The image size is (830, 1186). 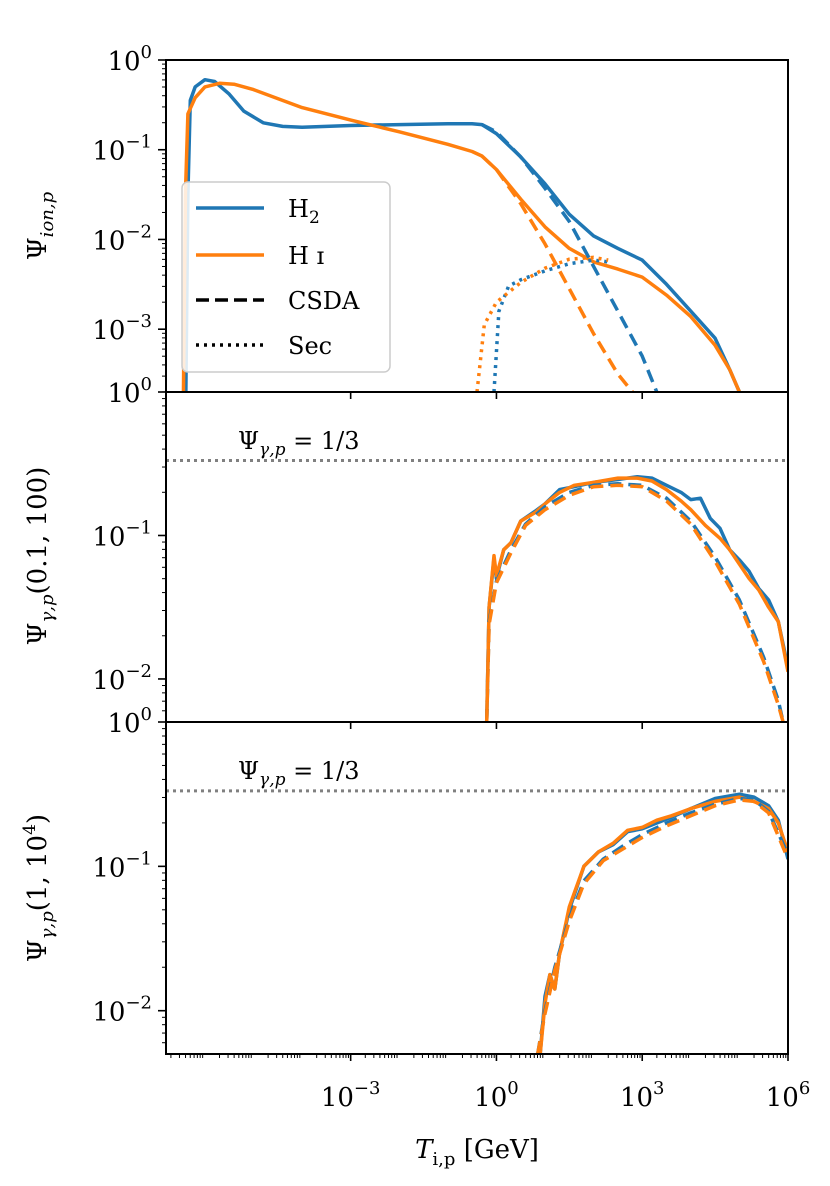 What do you see at coordinates (47, 214) in the screenshot?
I see `ylabel-sub: ion,p` at bounding box center [47, 214].